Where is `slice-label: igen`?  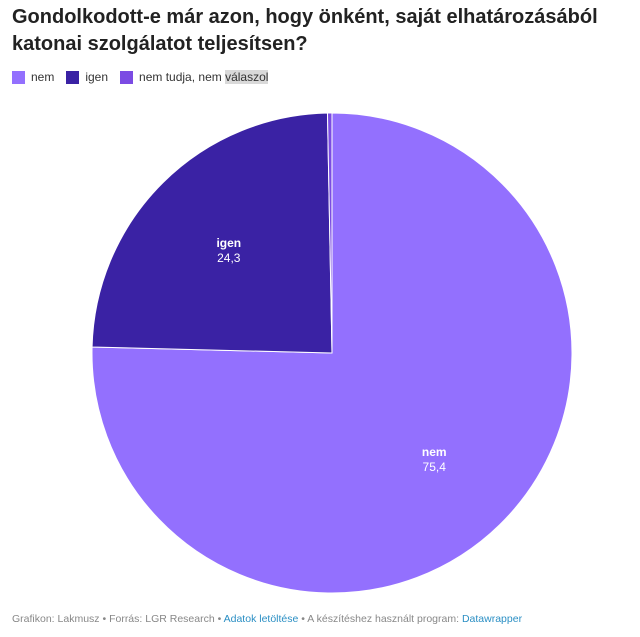 slice-label: igen is located at coordinates (228, 243).